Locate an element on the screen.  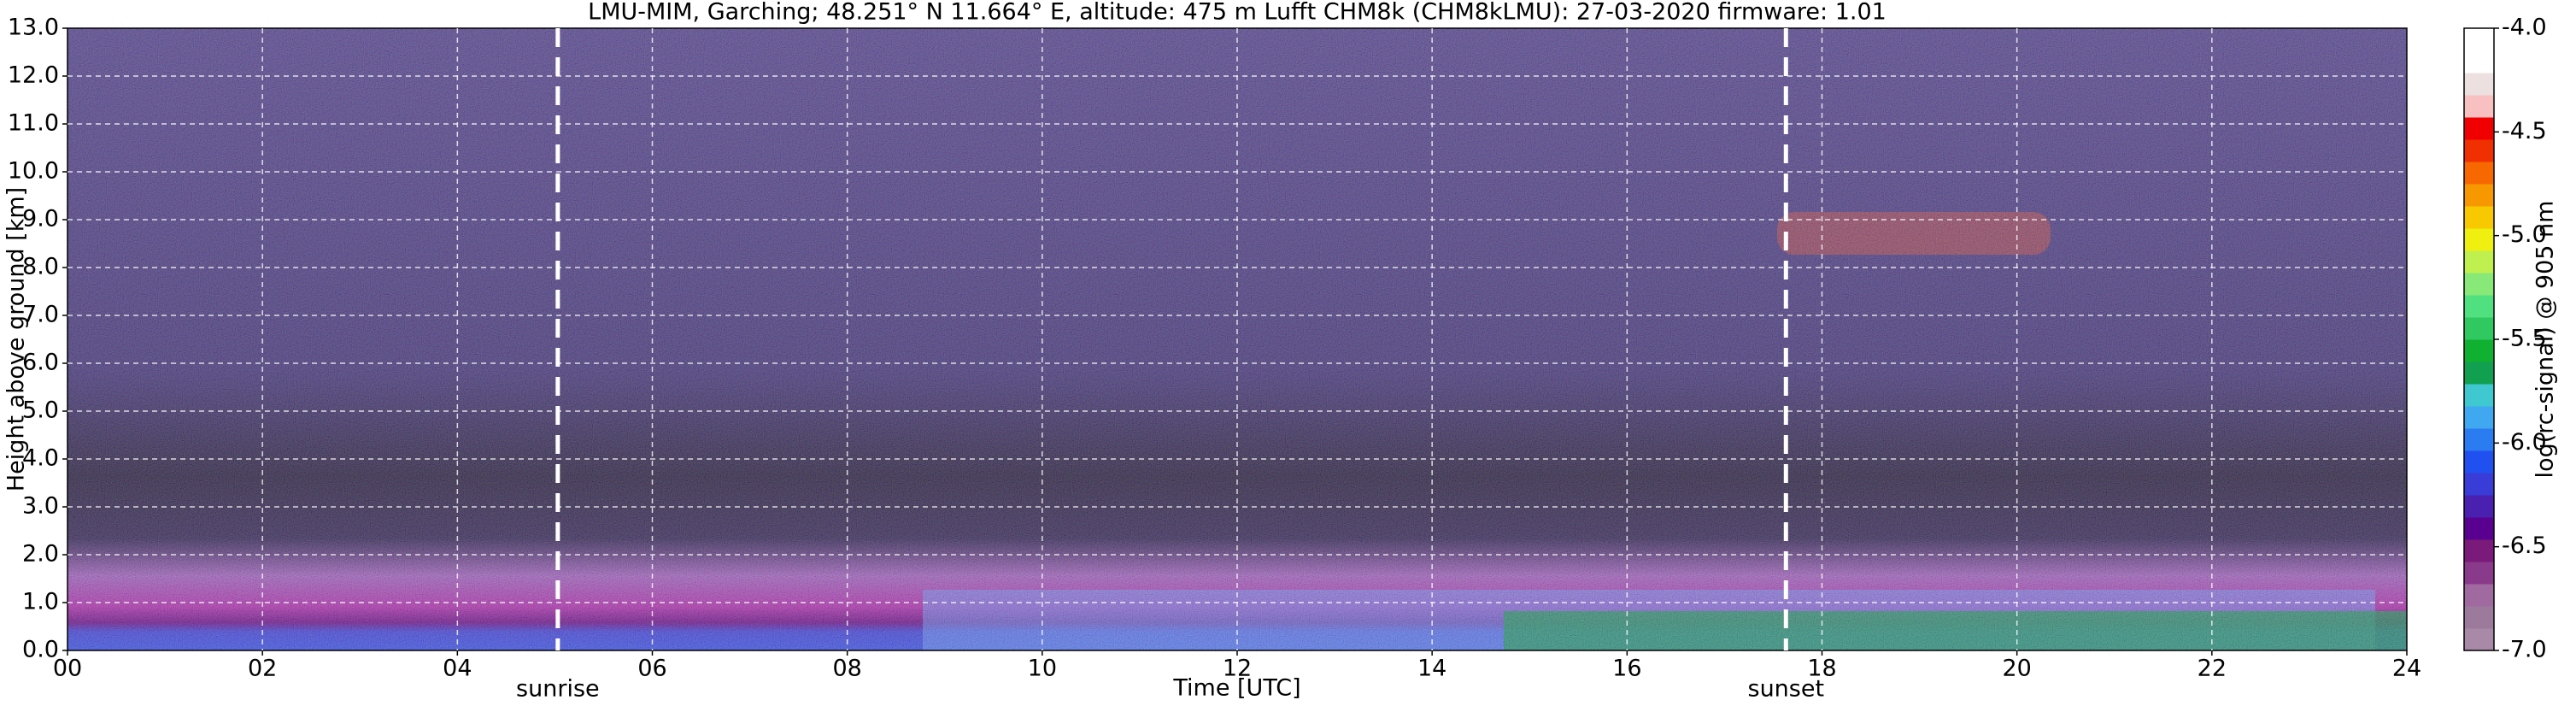
annotation-label: sunset is located at coordinates (1786, 689).